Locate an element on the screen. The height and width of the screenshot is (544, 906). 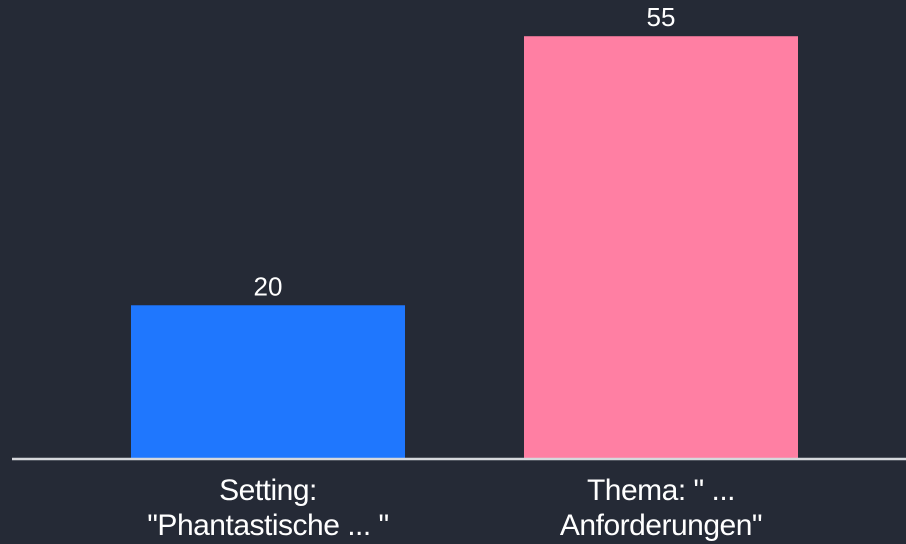
bar-value-label-0: 20 is located at coordinates (268, 286).